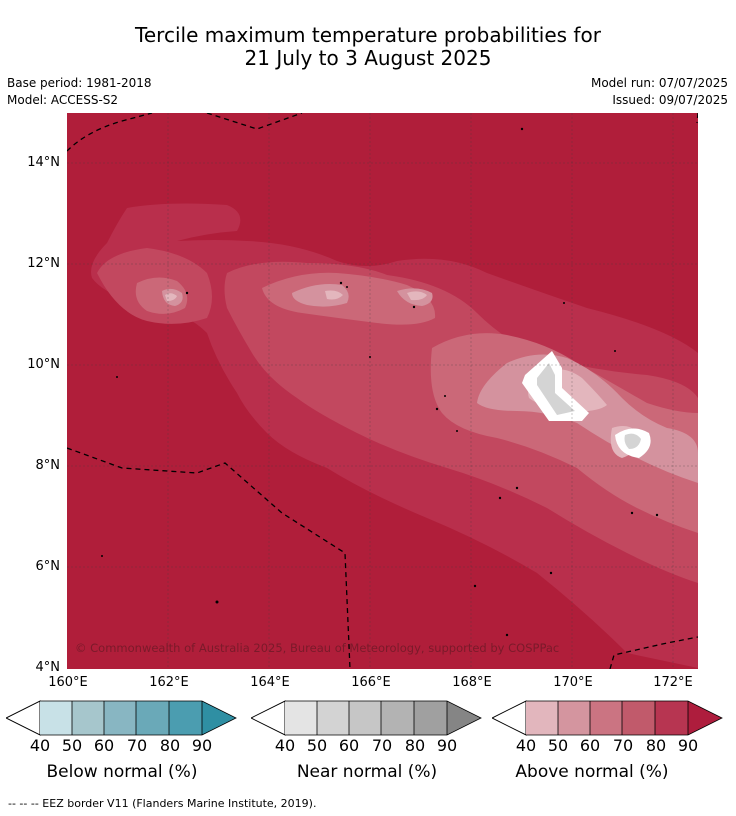  I want to click on base-period: Base period: 1981-2018, so click(79, 83).